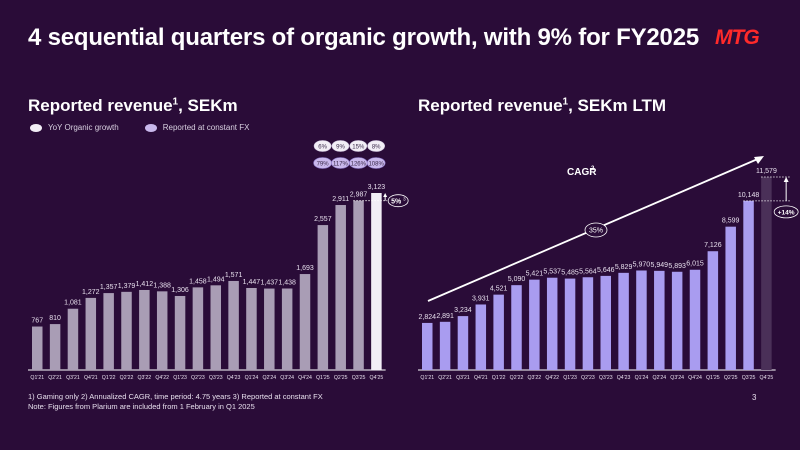 This screenshot has width=800, height=450. What do you see at coordinates (252, 282) in the screenshot?
I see `left-data-label: 1,447` at bounding box center [252, 282].